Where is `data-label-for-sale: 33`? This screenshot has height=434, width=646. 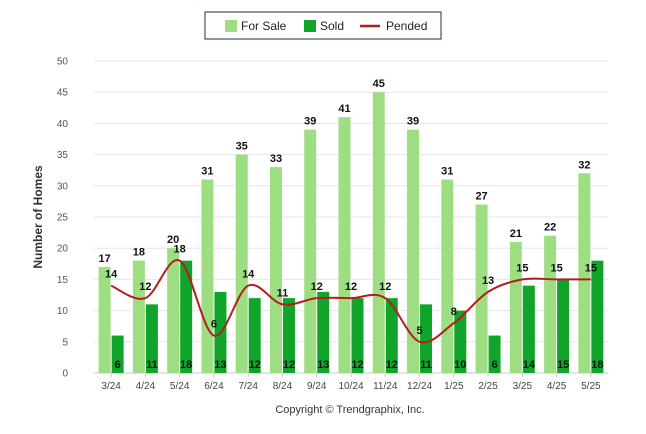 data-label-for-sale: 33 is located at coordinates (276, 159).